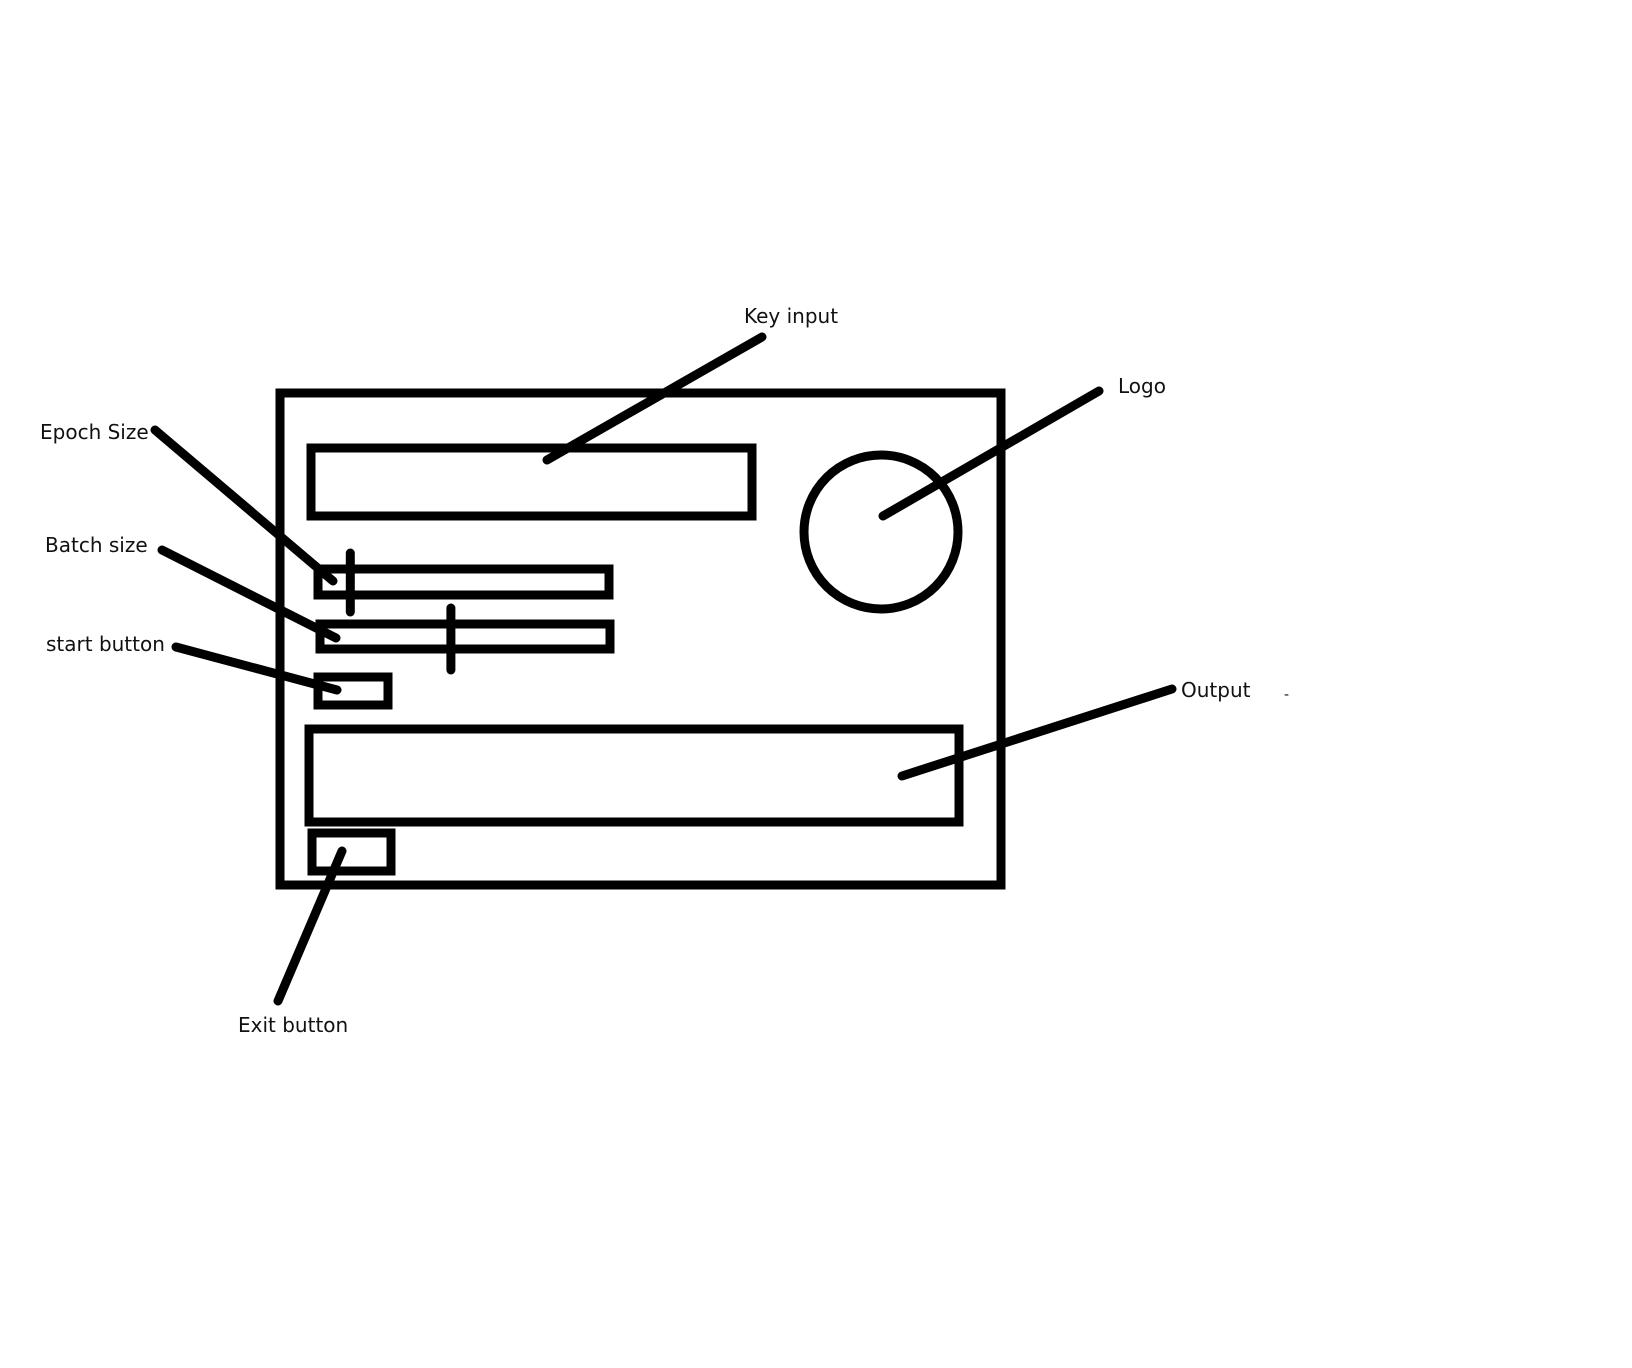  What do you see at coordinates (293, 1025) in the screenshot?
I see `exit-button-label: Exit button` at bounding box center [293, 1025].